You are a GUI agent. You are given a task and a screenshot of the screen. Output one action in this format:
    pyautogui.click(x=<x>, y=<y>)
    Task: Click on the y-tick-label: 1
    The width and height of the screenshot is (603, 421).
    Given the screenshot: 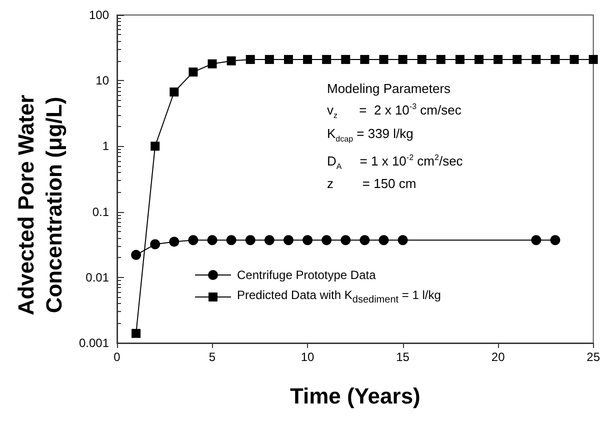 What is the action you would take?
    pyautogui.click(x=106, y=146)
    